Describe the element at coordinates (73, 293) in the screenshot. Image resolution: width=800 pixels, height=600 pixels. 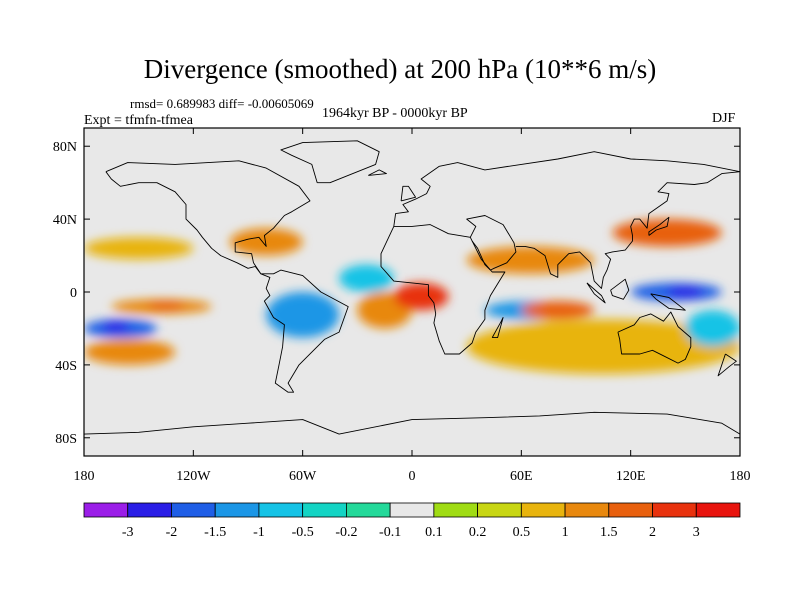
I see `y-tick-label: 0` at that location.